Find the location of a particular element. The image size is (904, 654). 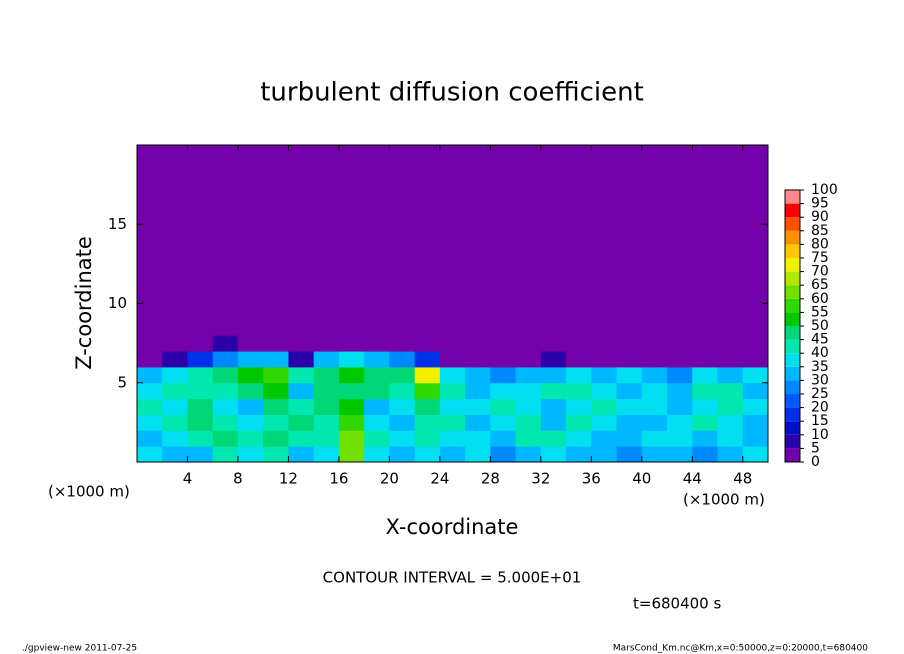

x-tick-label: 12 is located at coordinates (288, 479).